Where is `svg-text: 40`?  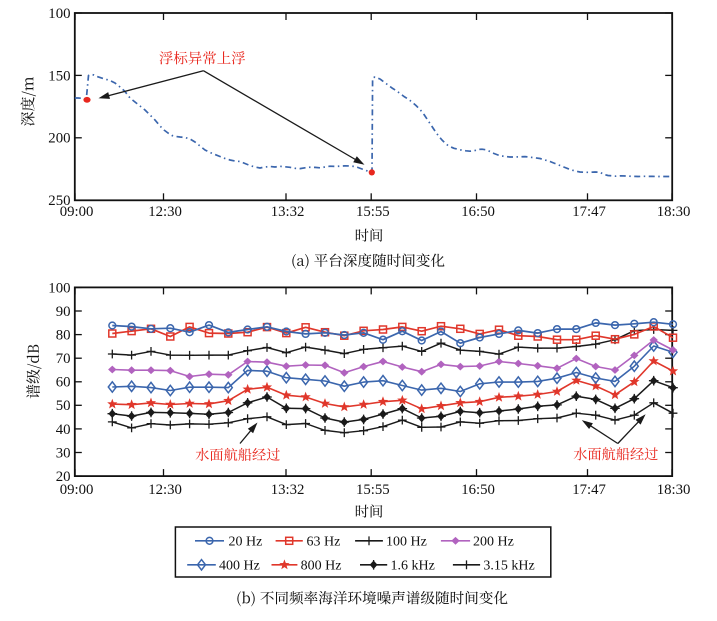 svg-text: 40 is located at coordinates (63, 430).